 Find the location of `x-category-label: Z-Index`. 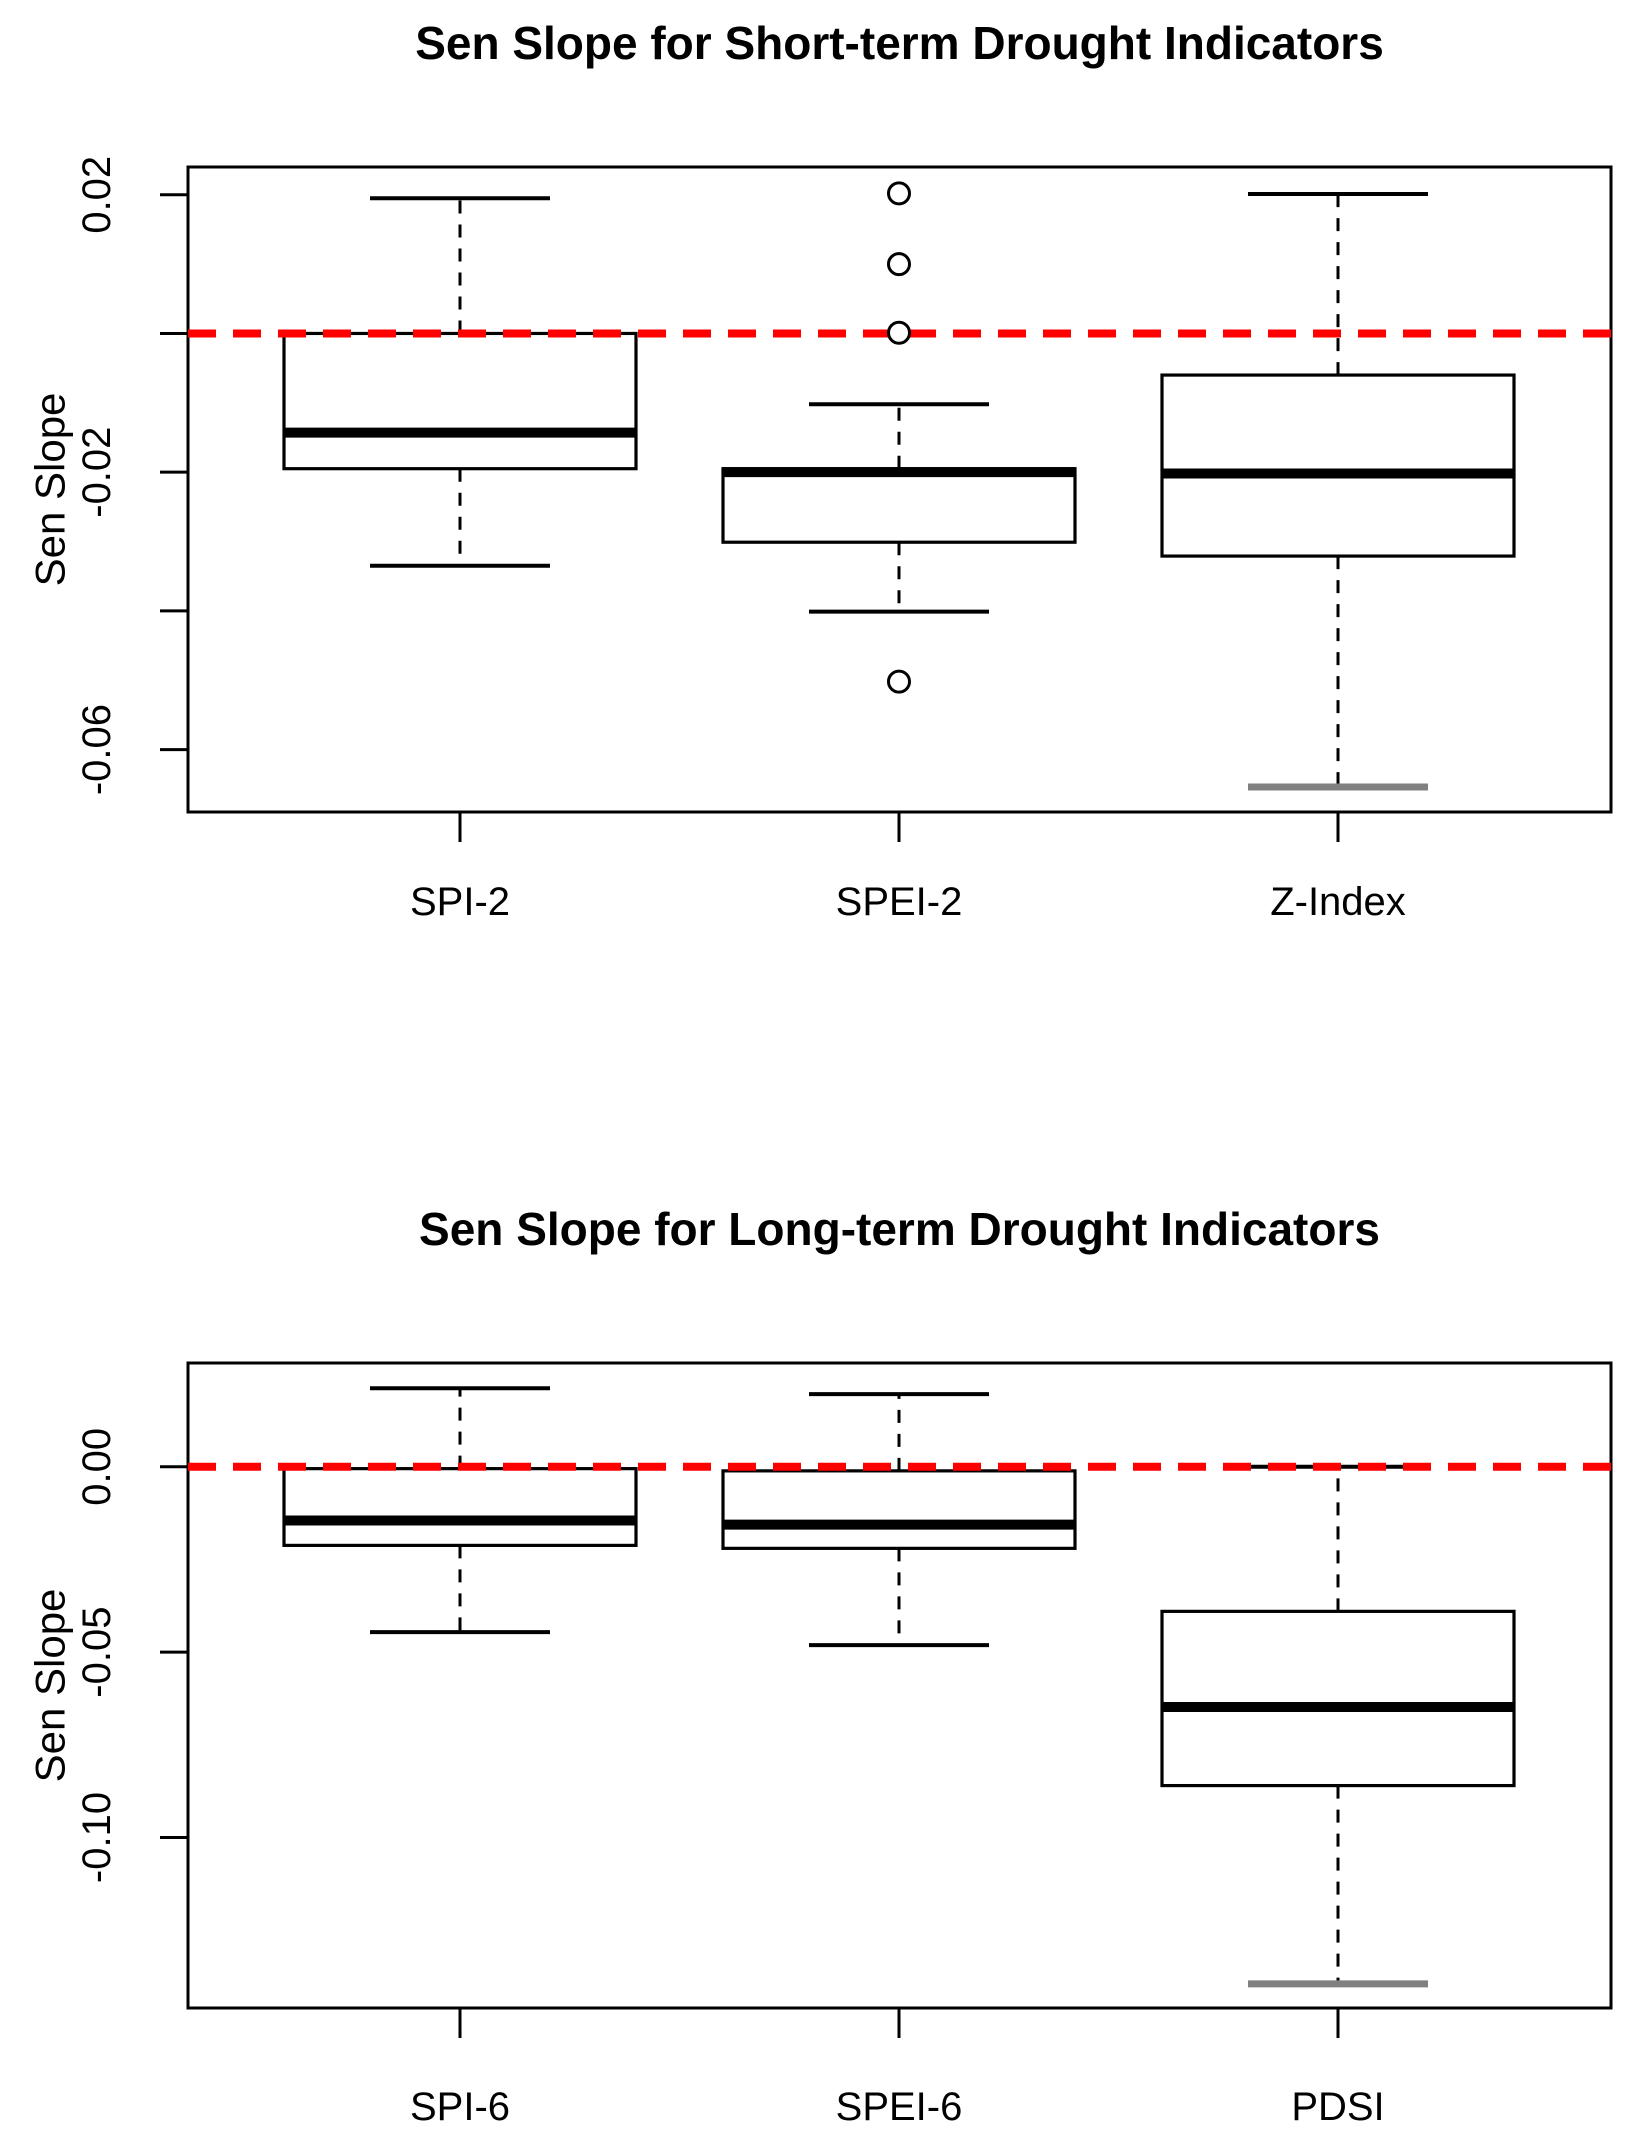

x-category-label: Z-Index is located at coordinates (1338, 902).